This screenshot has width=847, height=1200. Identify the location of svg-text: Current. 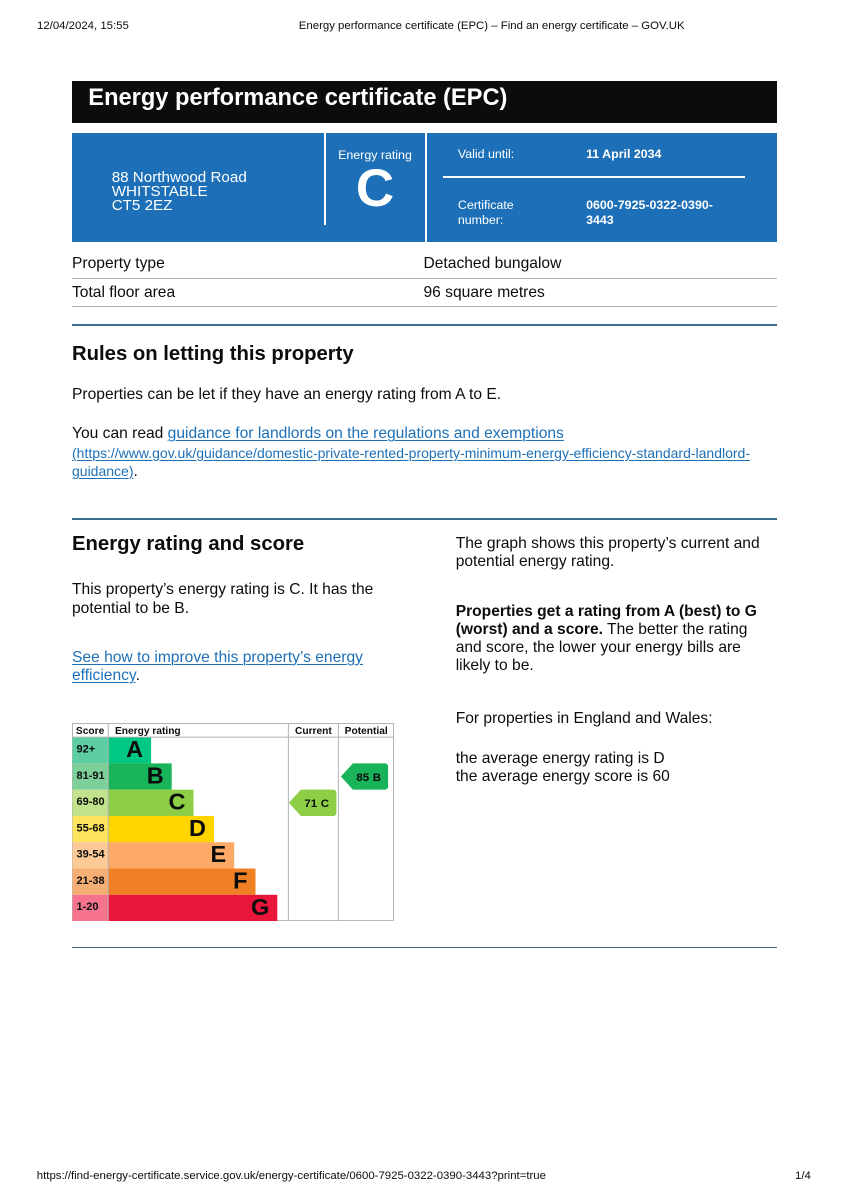
(313, 731).